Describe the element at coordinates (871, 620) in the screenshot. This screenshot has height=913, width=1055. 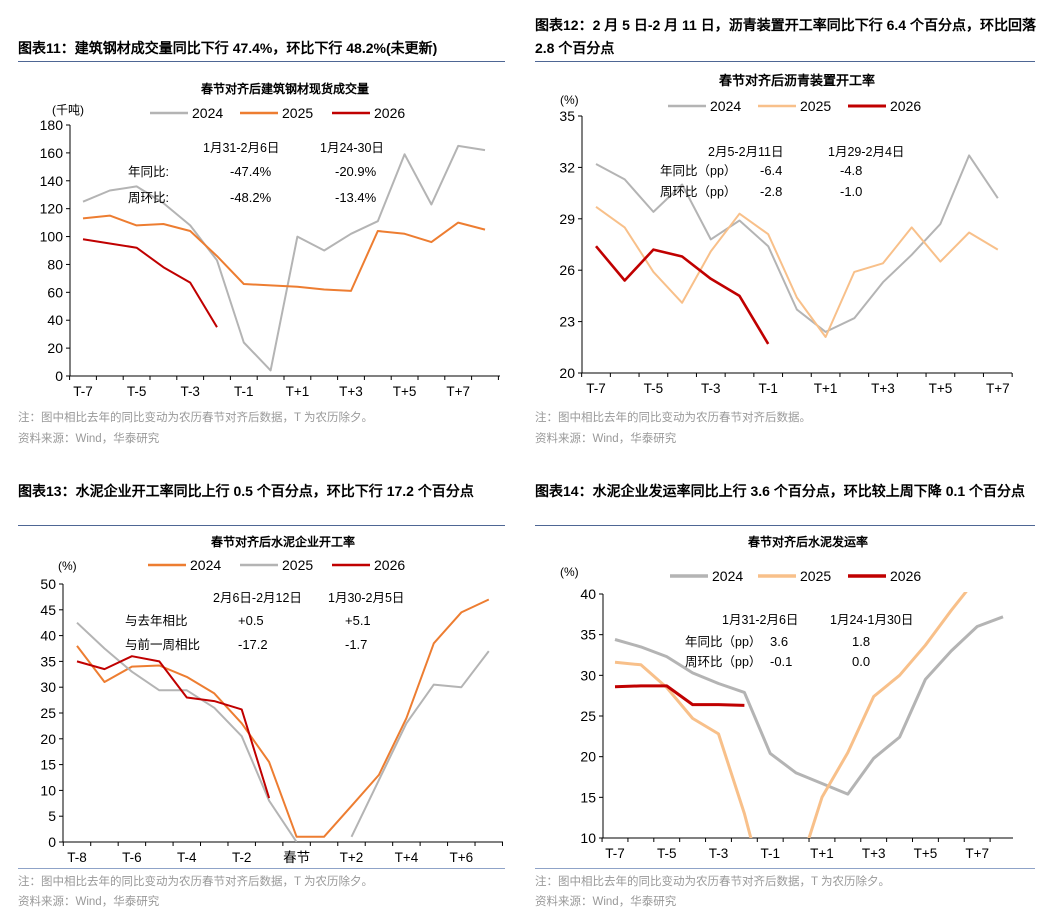
I see `annotation-header: 1月24-1月30日` at that location.